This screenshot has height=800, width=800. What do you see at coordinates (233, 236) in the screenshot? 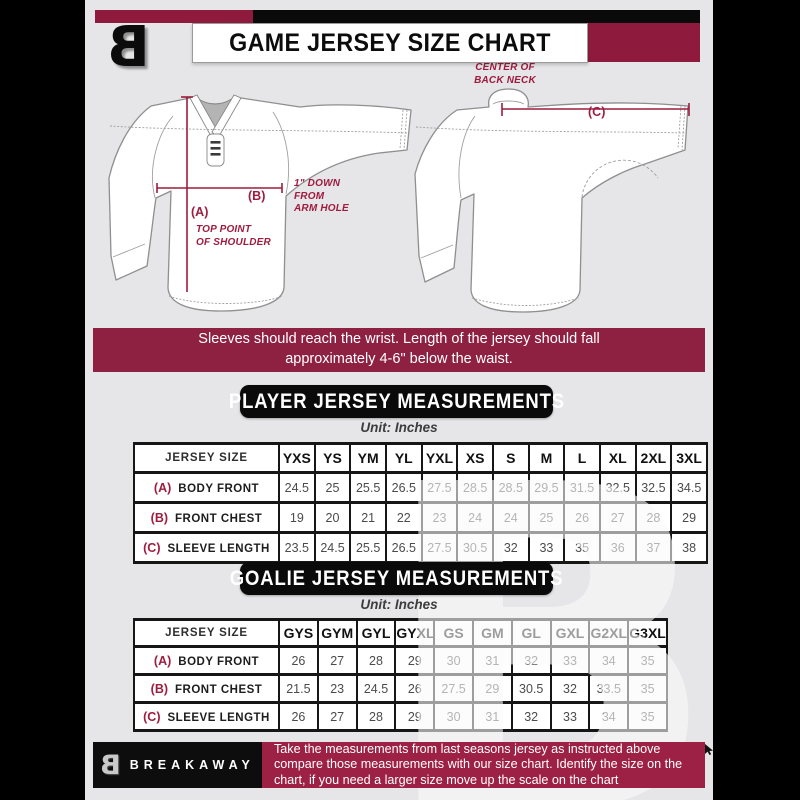
I see `label-a-caption: TOP POINT OF SHOULDER` at bounding box center [233, 236].